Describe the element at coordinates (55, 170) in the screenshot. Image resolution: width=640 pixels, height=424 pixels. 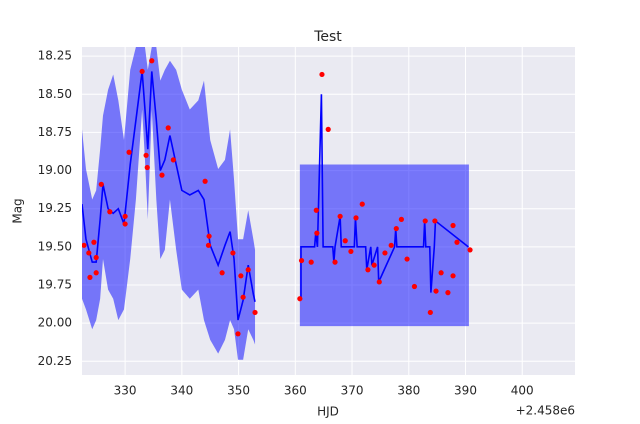
I see `y-tick-label: 19.00` at that location.